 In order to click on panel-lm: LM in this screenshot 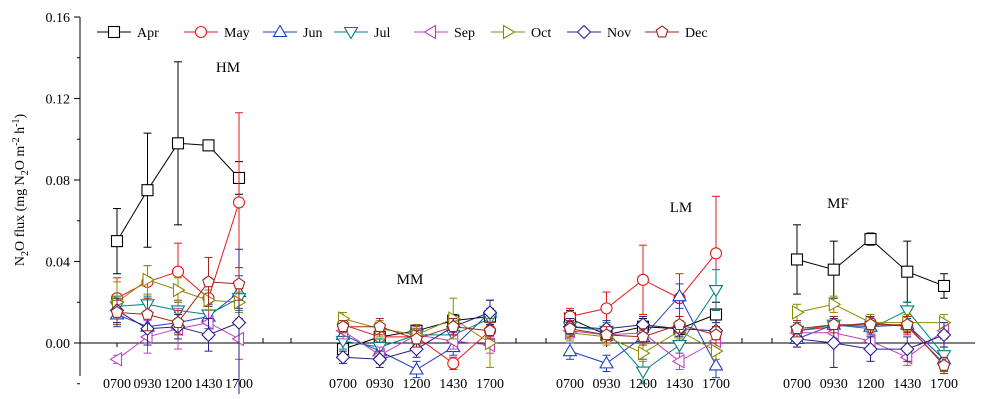, I will do `click(643, 290)`.